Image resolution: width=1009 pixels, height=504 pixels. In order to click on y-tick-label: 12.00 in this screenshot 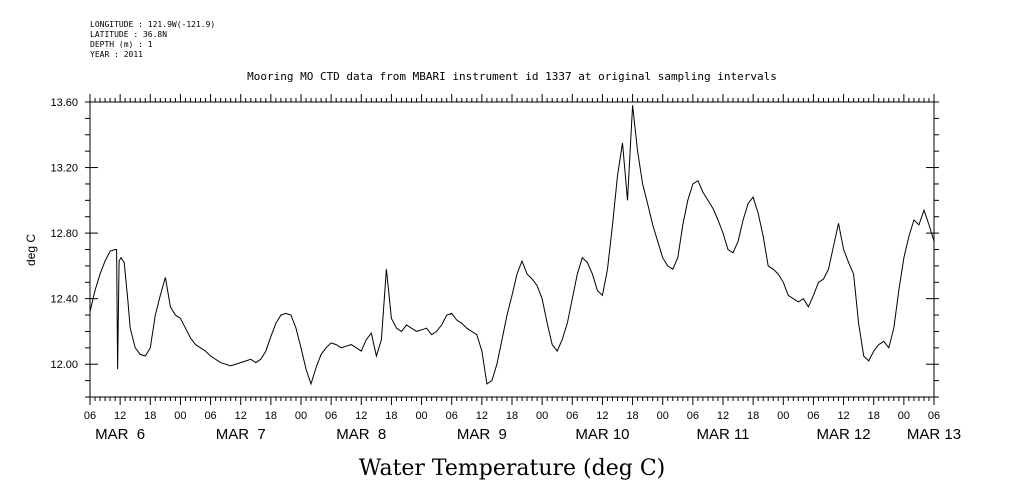, I will do `click(64, 365)`.